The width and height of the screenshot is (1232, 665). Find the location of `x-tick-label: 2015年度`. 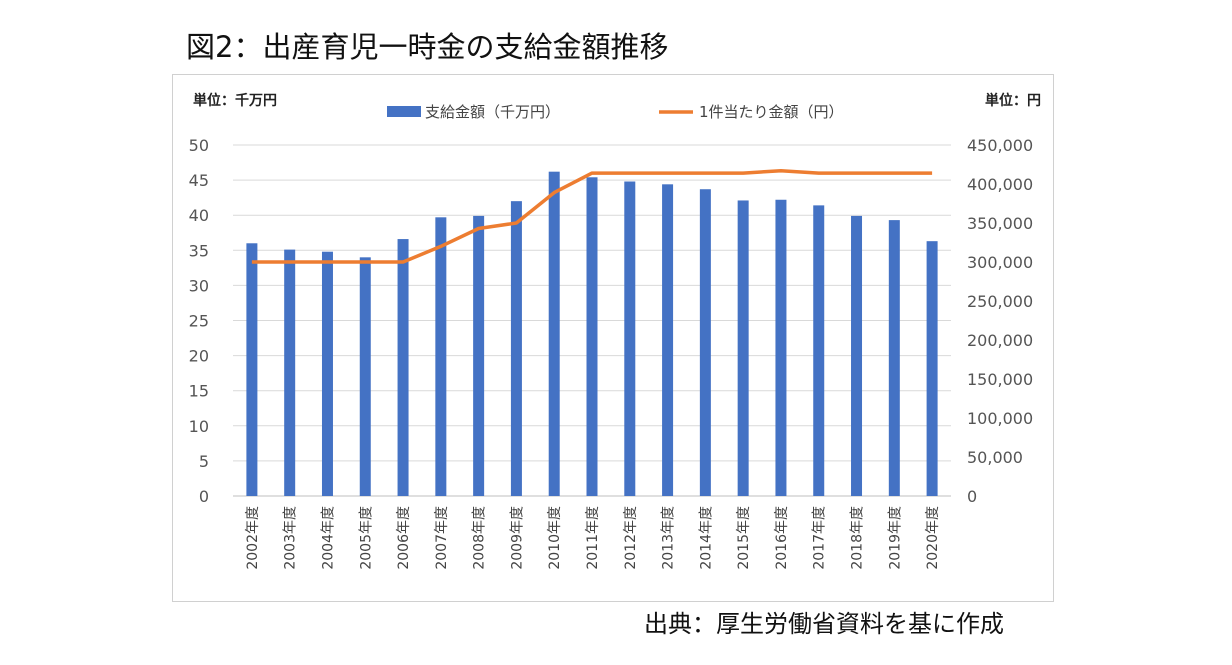

x-tick-label: 2015年度 is located at coordinates (744, 538).